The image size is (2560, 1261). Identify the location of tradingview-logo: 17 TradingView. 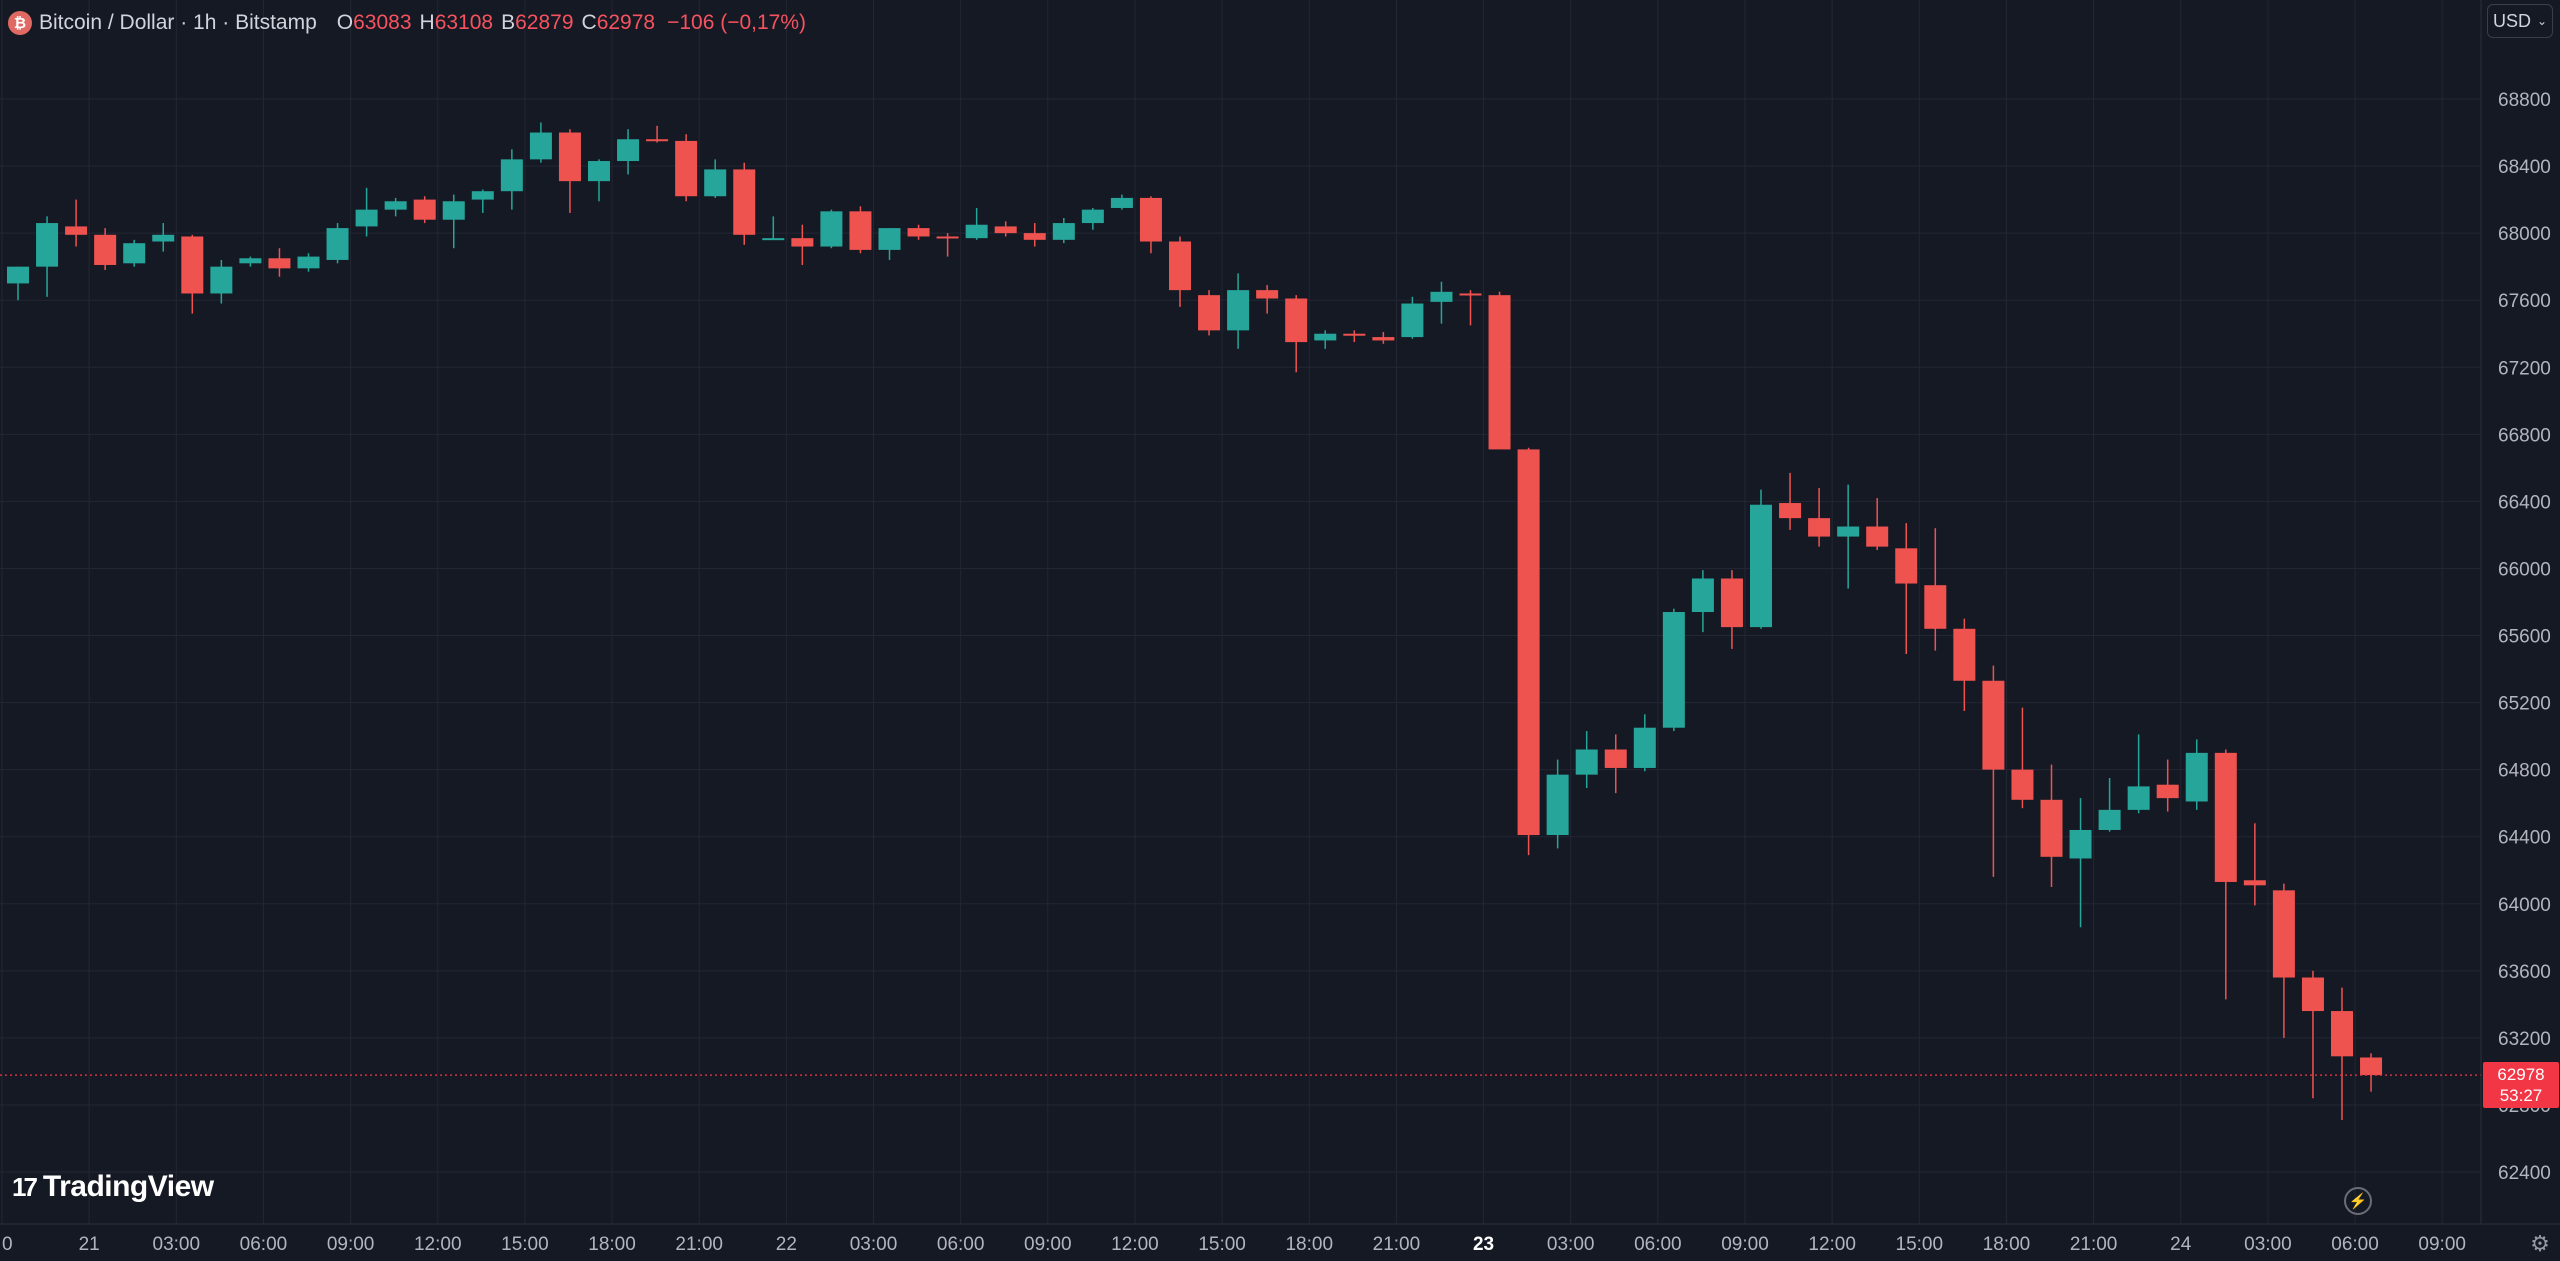
(113, 1187).